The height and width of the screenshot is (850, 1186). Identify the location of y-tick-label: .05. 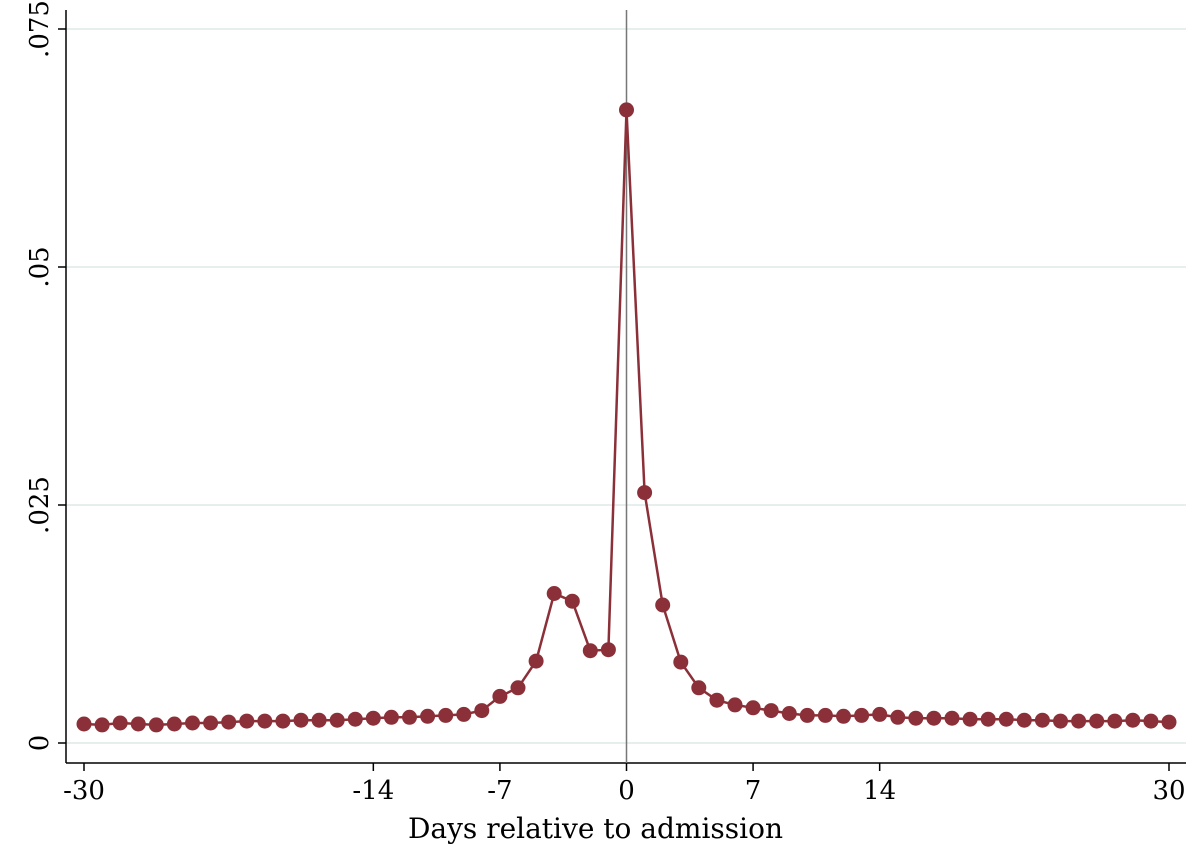
(40, 266).